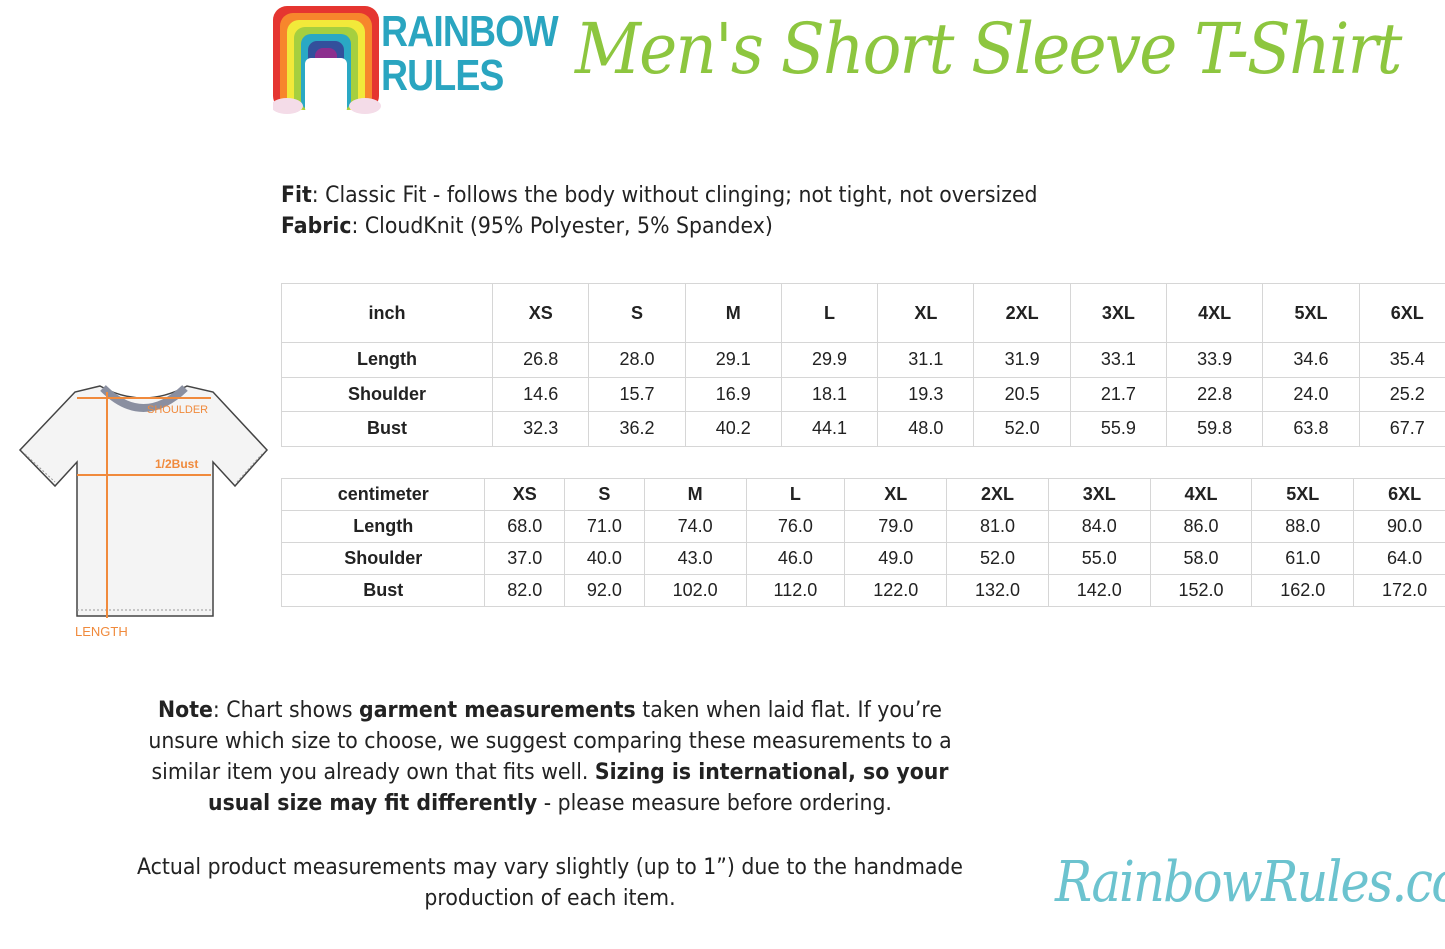 The height and width of the screenshot is (949, 1445). I want to click on table-cell: 43.0, so click(695, 558).